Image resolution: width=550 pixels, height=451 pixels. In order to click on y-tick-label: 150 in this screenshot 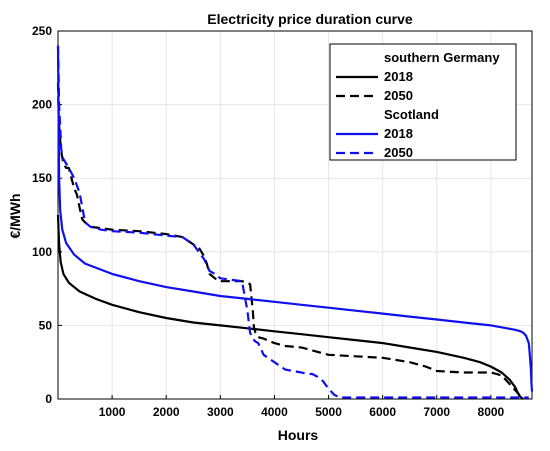, I will do `click(42, 178)`.